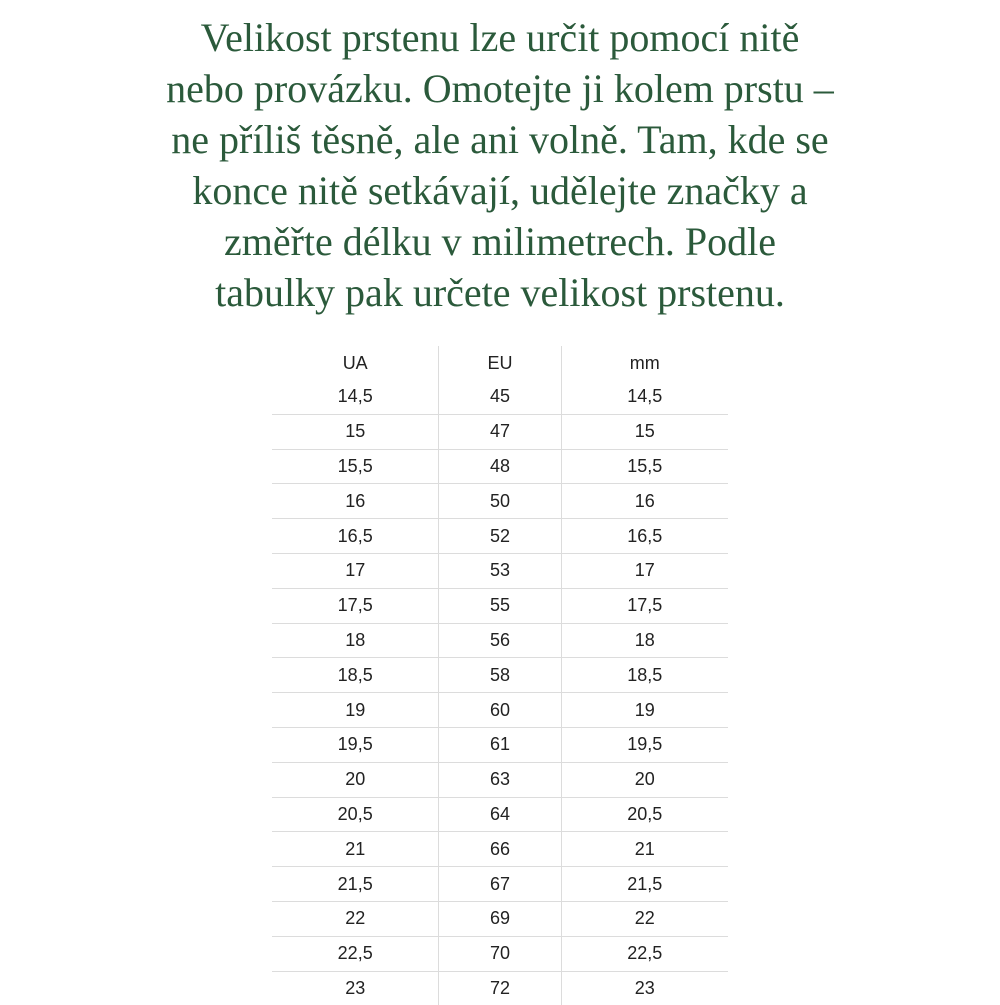  I want to click on table-row: 15 47 15, so click(500, 432).